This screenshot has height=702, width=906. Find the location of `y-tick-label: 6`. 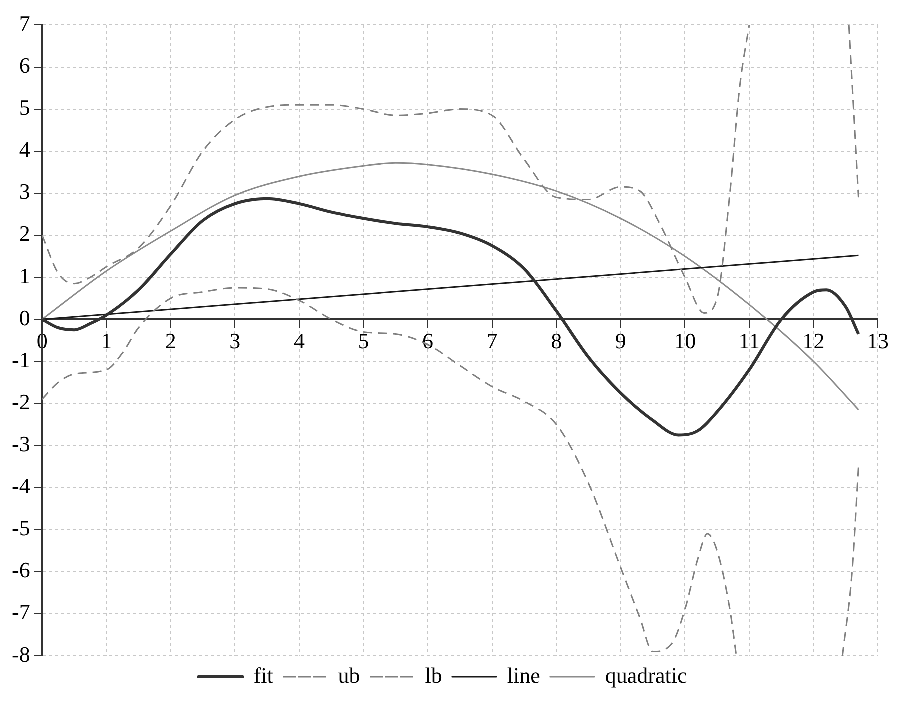

y-tick-label: 6 is located at coordinates (24, 65).